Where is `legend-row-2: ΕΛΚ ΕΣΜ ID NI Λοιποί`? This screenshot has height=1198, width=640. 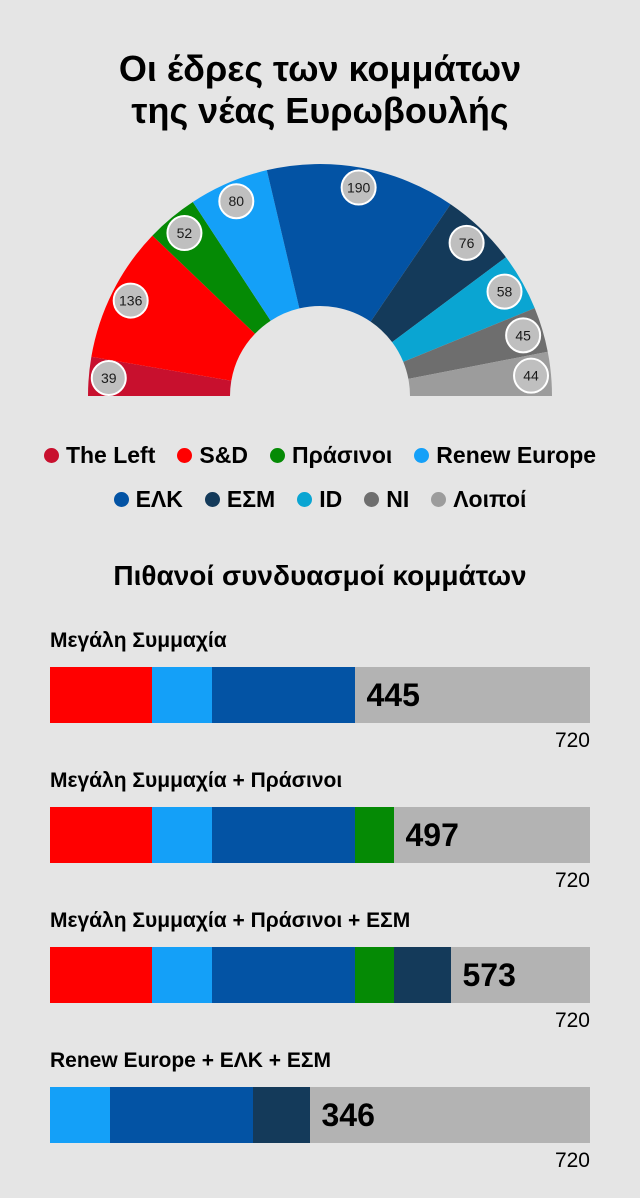 legend-row-2: ΕΛΚ ΕΣΜ ID NI Λοιποί is located at coordinates (320, 499).